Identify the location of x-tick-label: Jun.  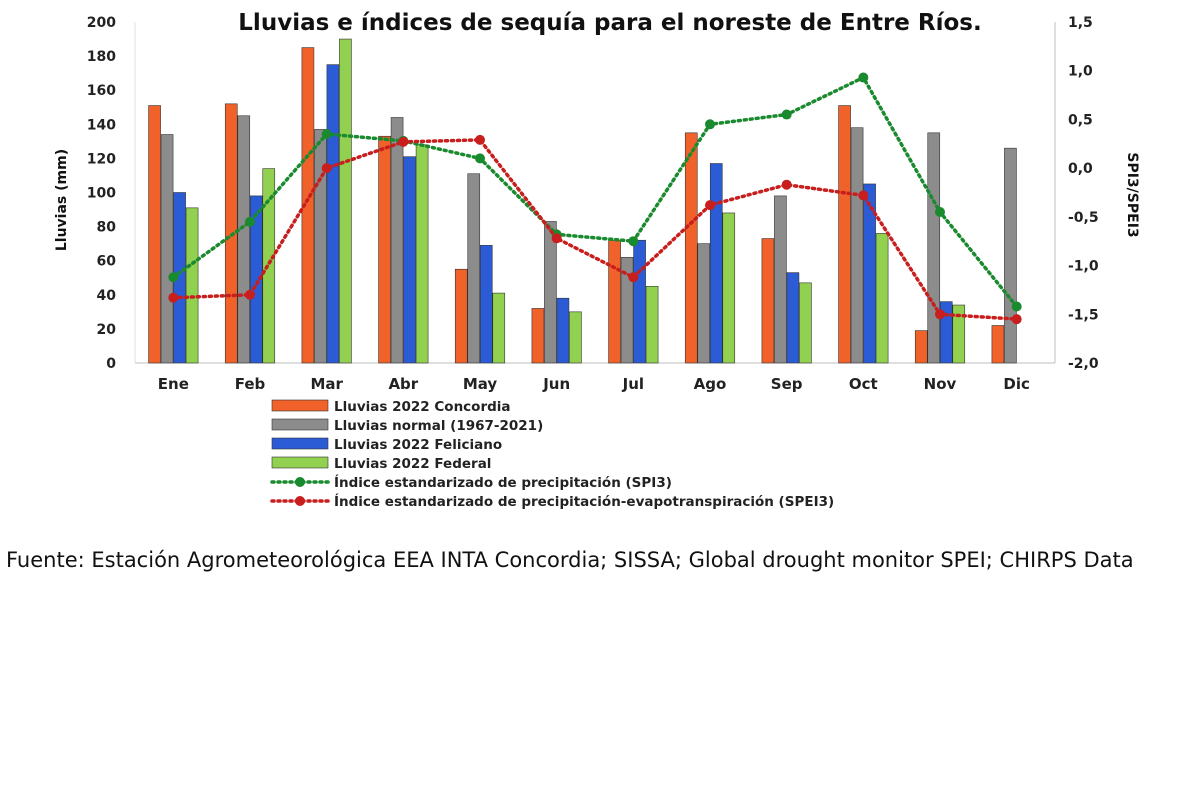
(556, 384).